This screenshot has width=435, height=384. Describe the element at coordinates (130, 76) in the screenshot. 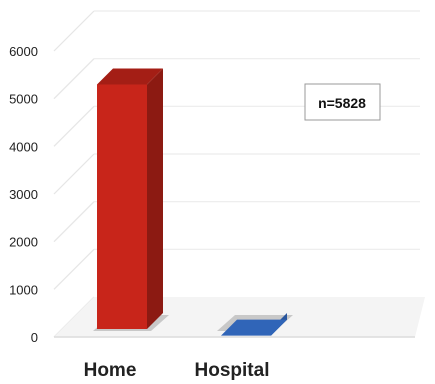

I see `bar-home-top` at that location.